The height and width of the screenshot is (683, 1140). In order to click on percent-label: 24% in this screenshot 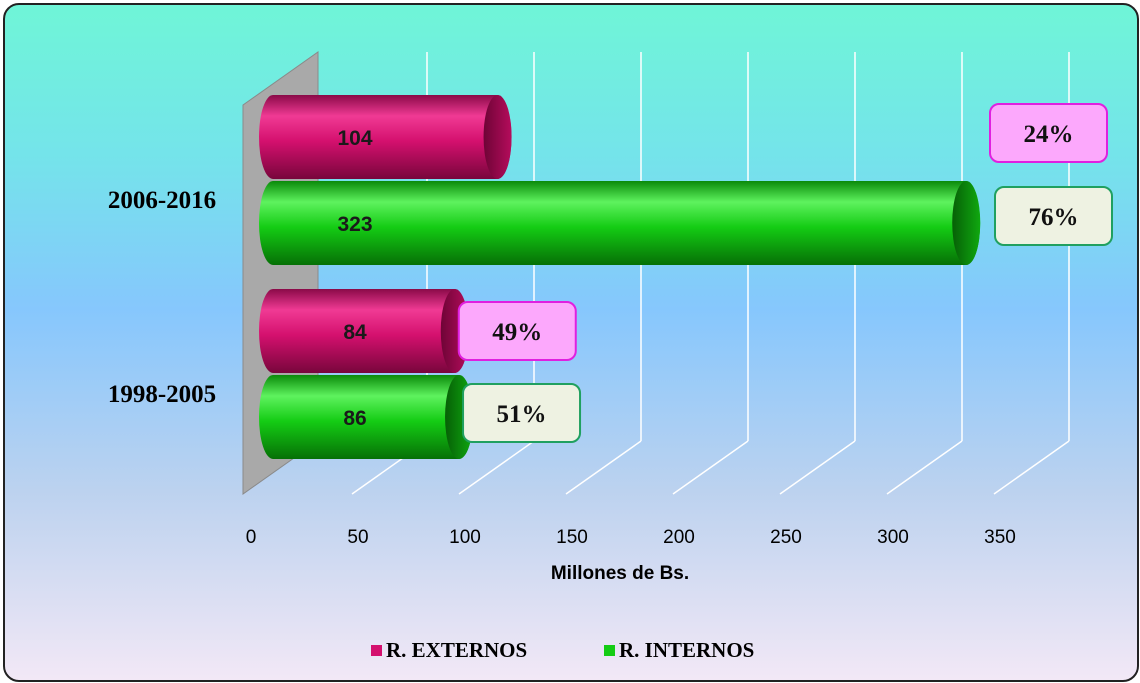, I will do `click(1049, 134)`.